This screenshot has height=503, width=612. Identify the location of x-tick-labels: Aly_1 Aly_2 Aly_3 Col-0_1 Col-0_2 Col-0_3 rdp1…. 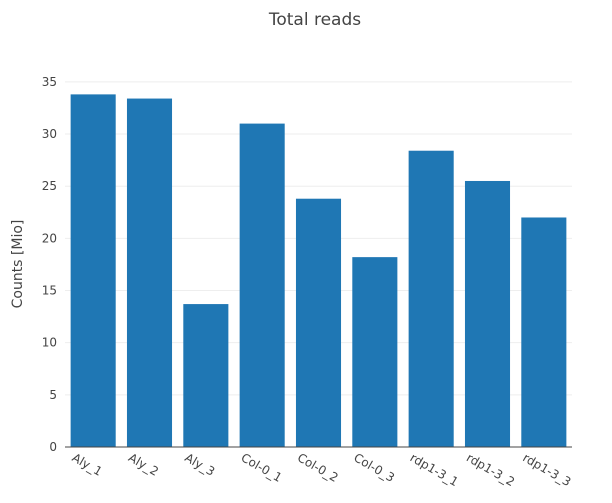
(322, 469).